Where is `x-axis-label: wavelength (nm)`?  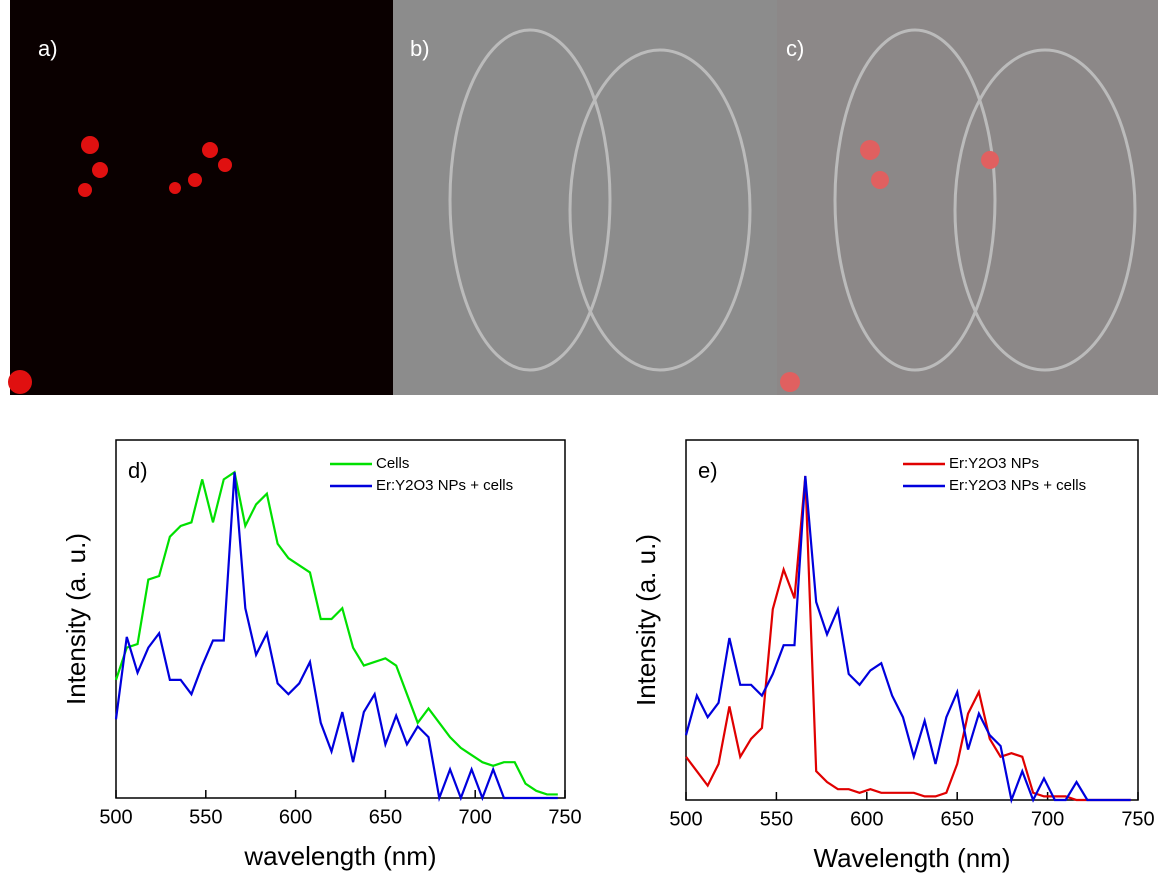
x-axis-label: wavelength (nm) is located at coordinates (339, 856).